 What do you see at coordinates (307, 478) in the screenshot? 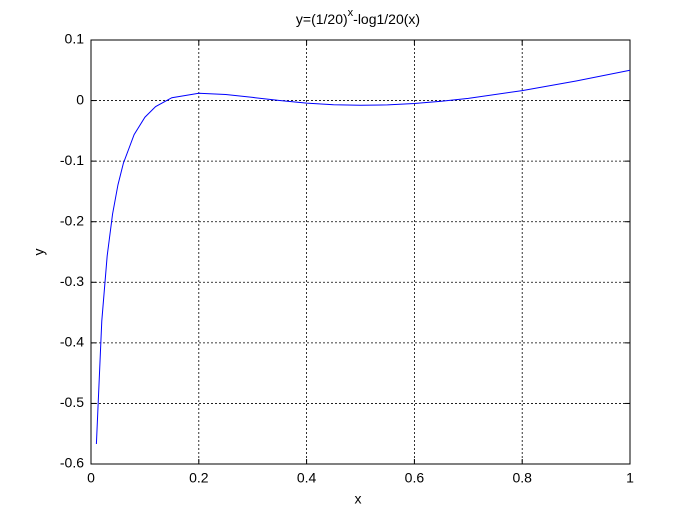
I see `x-tick-label: 0.4` at bounding box center [307, 478].